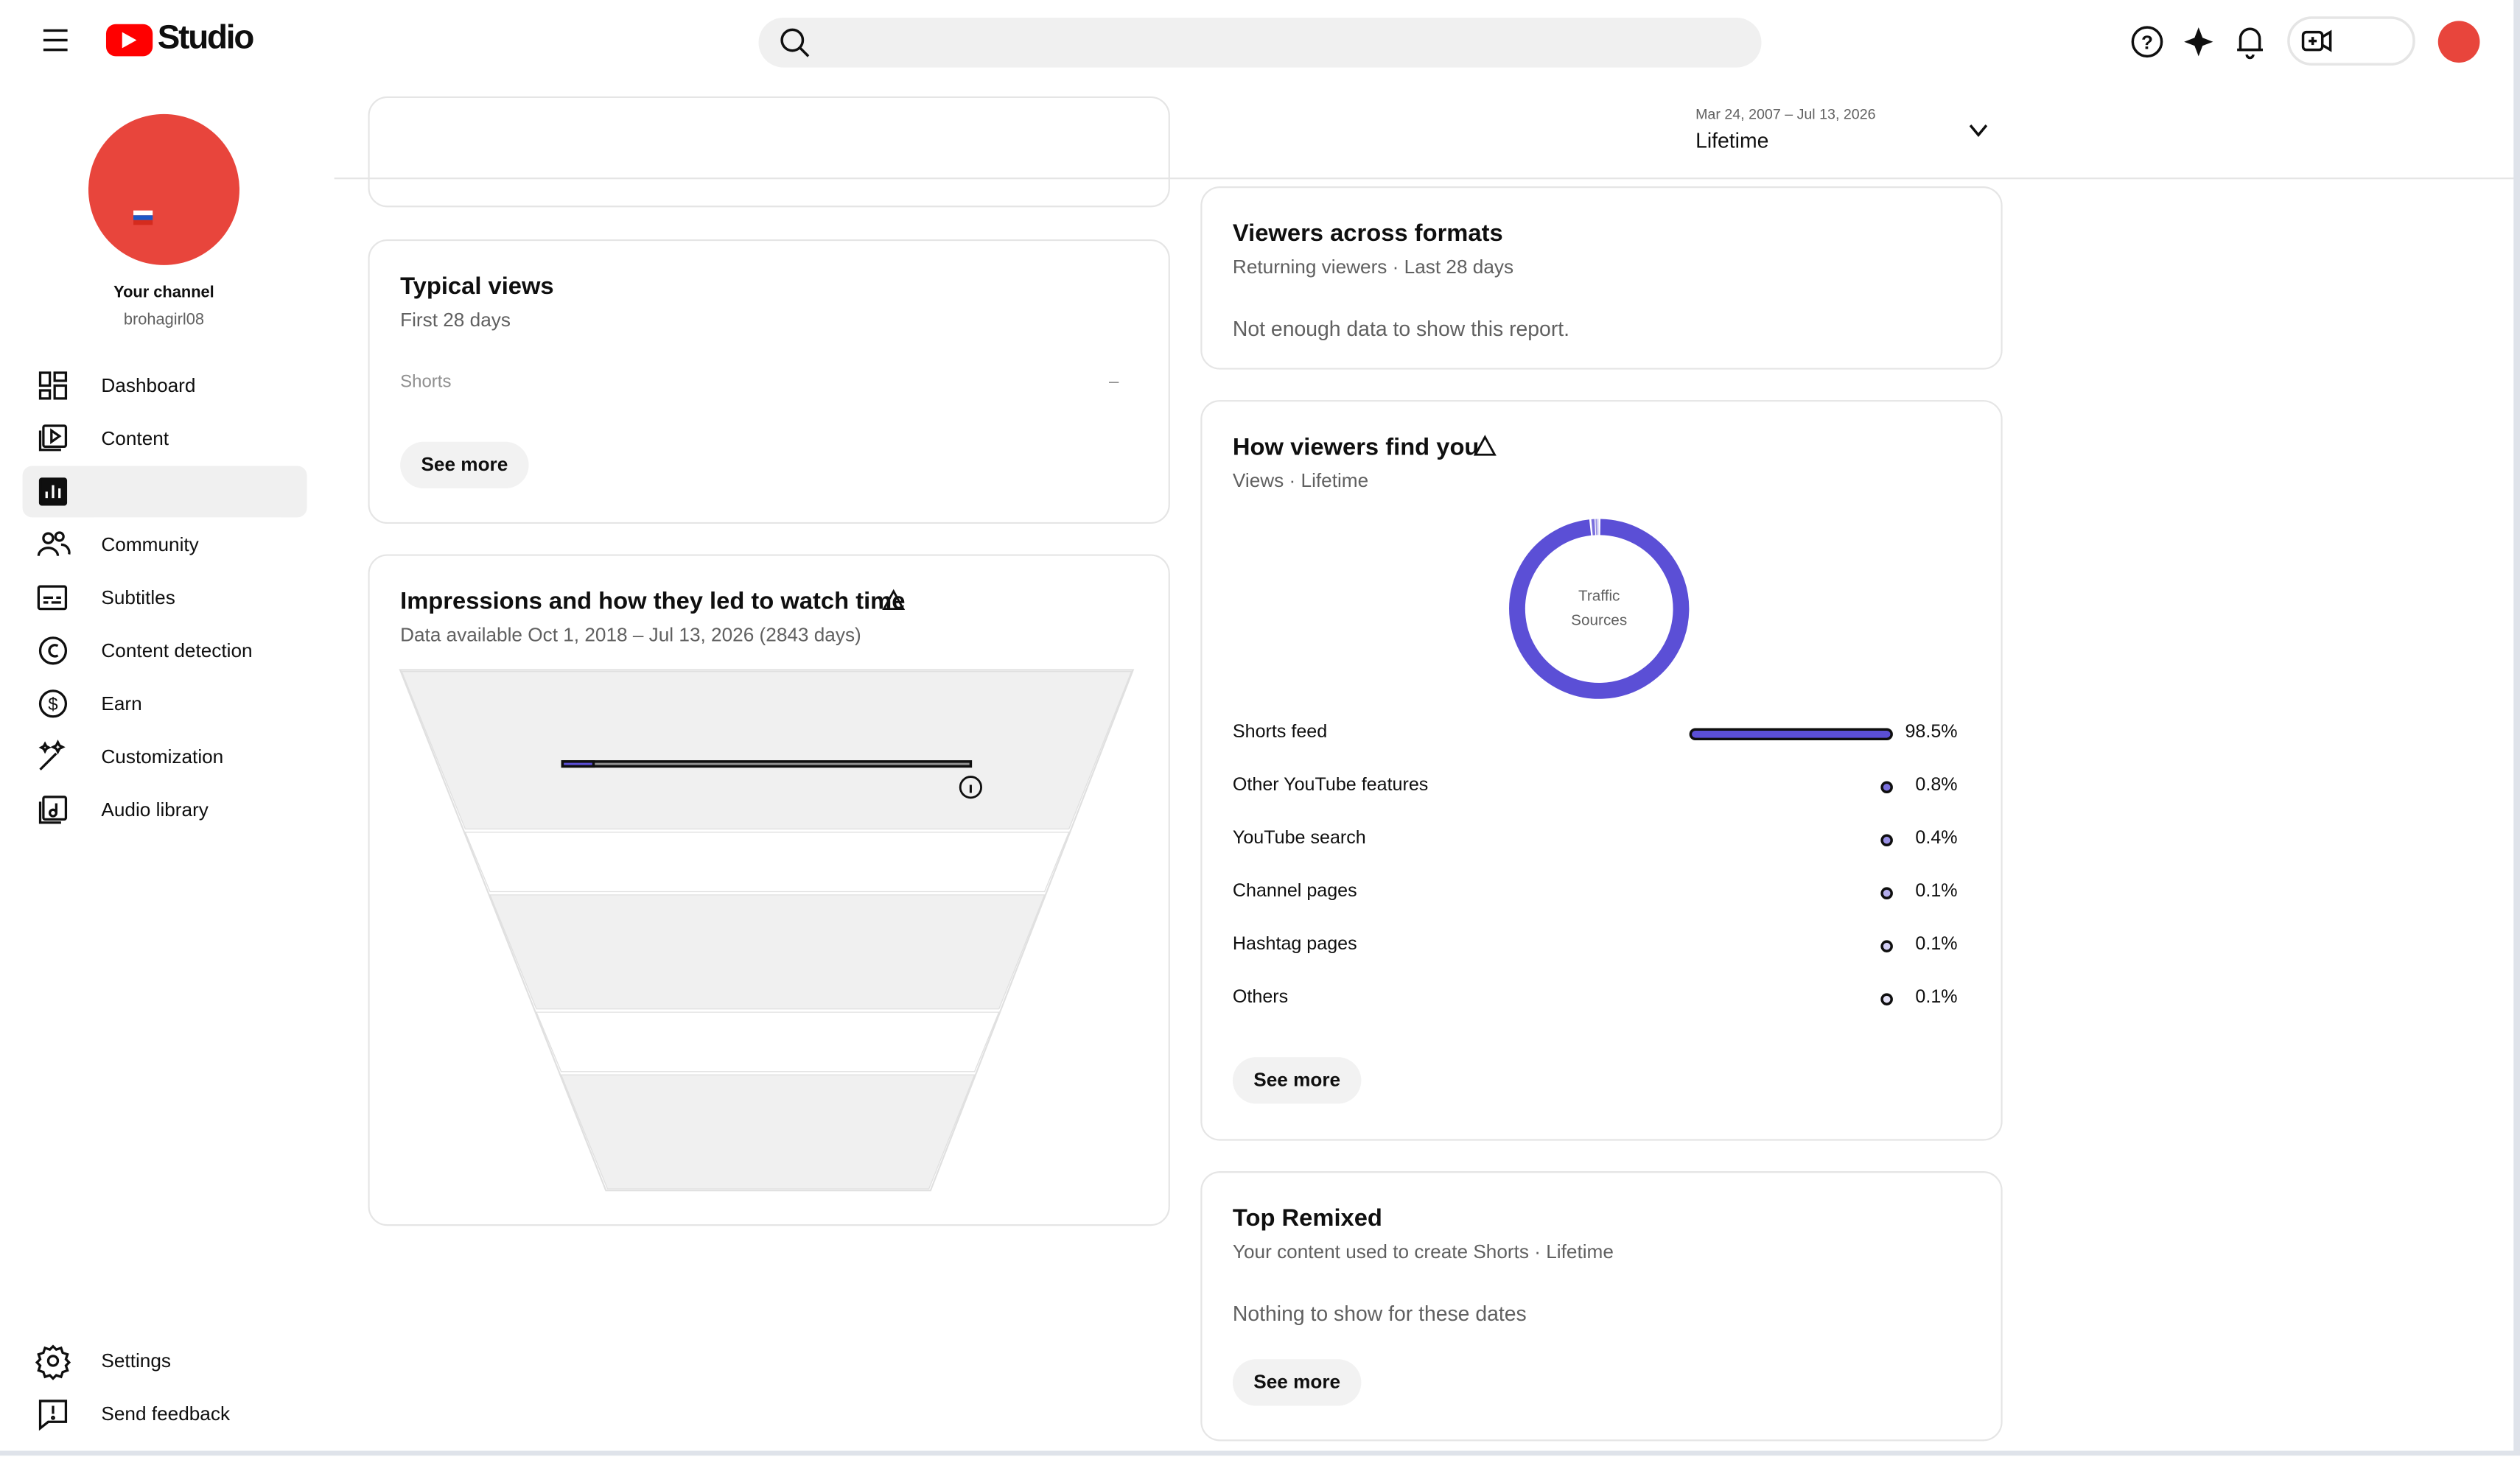 This screenshot has width=2520, height=1457. I want to click on avatar-views: 67K VIEWS, so click(164, 194).